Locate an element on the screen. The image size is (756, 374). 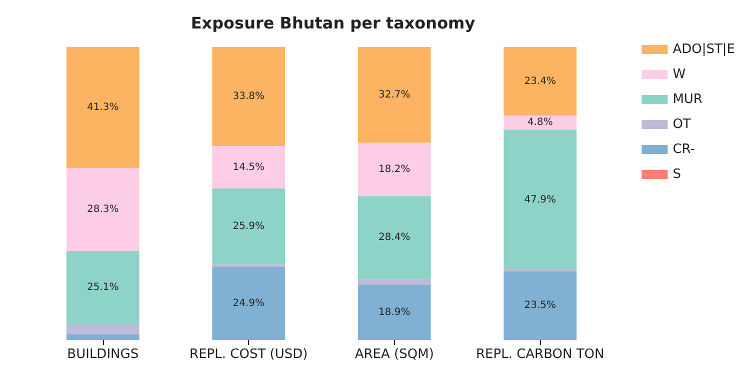
x-tick-label: REPL. CARBON TON is located at coordinates (540, 354).